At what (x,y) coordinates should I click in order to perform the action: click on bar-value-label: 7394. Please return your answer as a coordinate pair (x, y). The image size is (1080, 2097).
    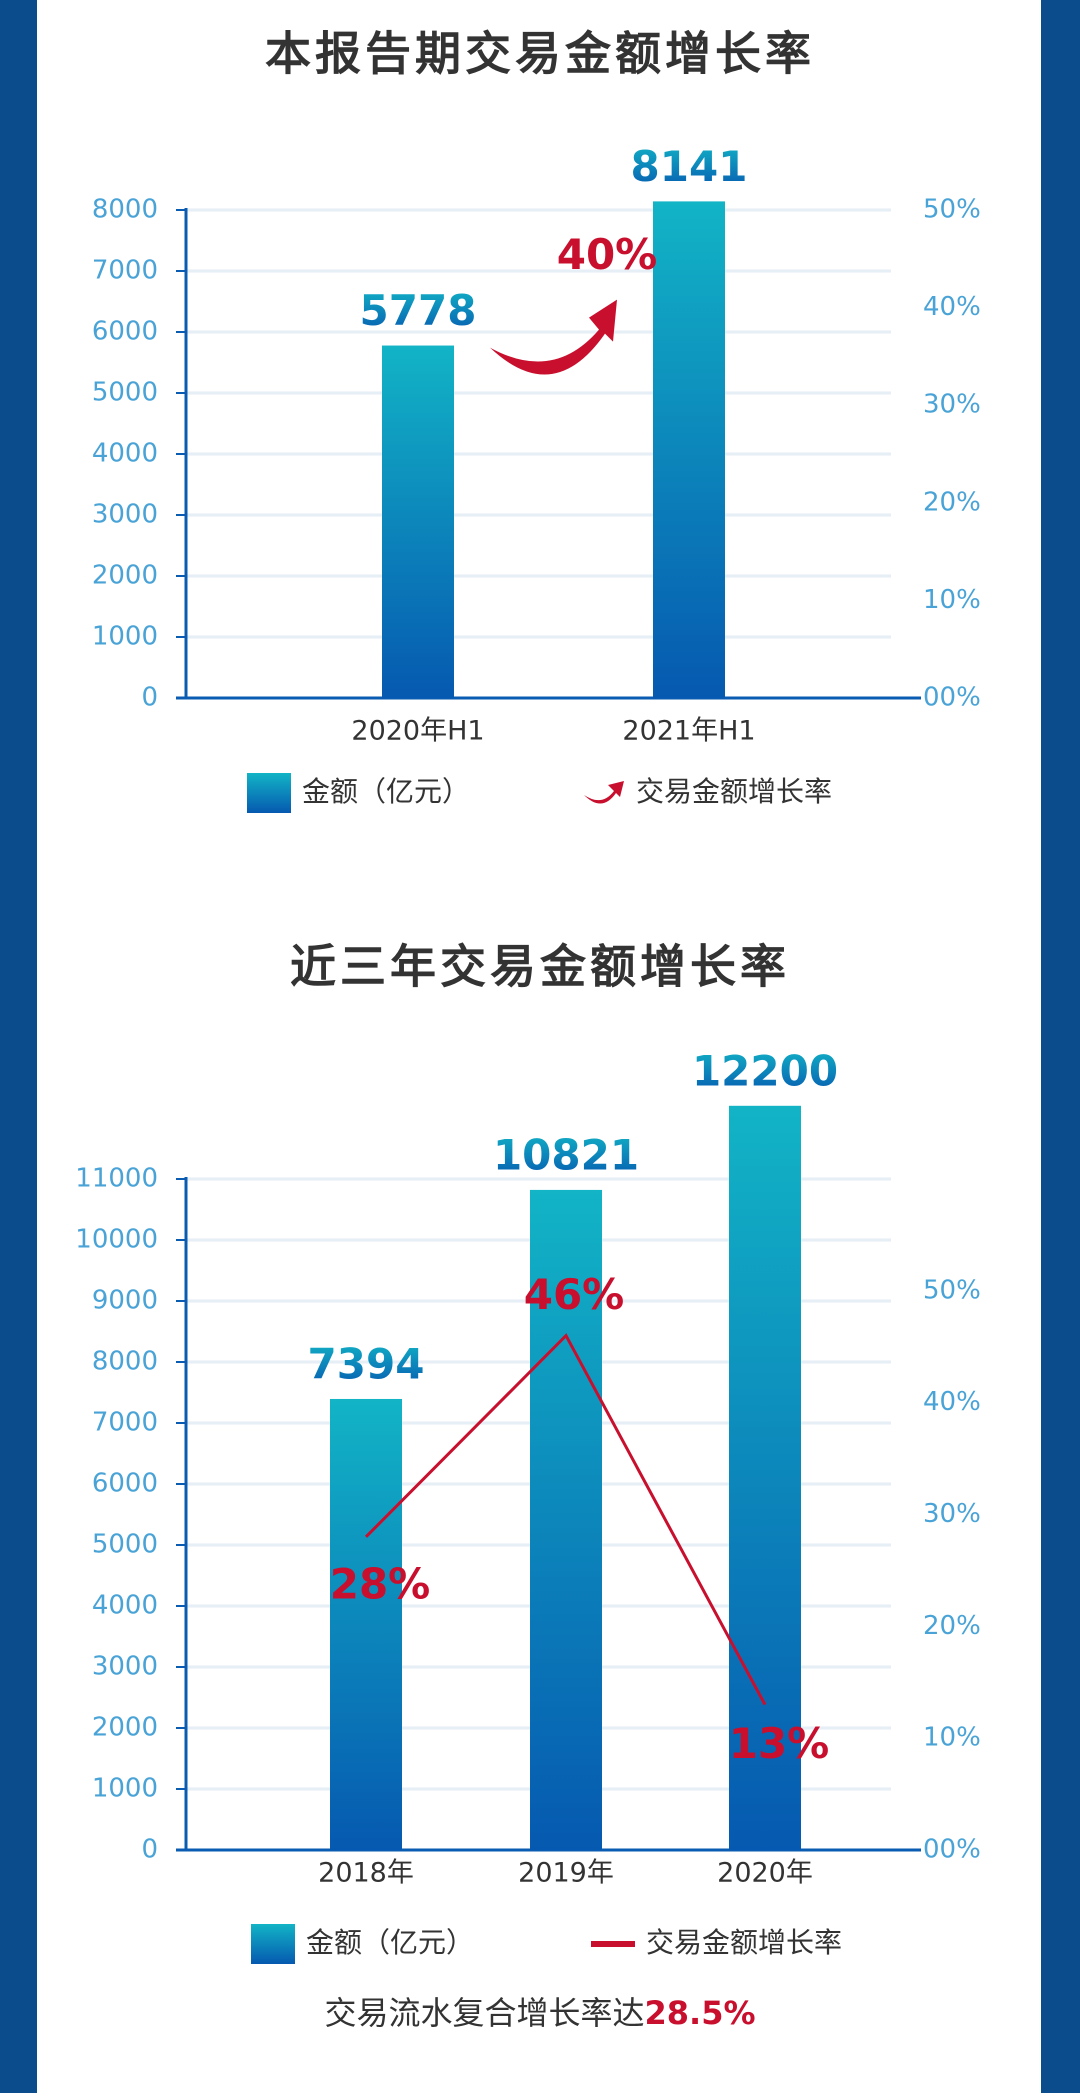
    Looking at the image, I should click on (366, 1363).